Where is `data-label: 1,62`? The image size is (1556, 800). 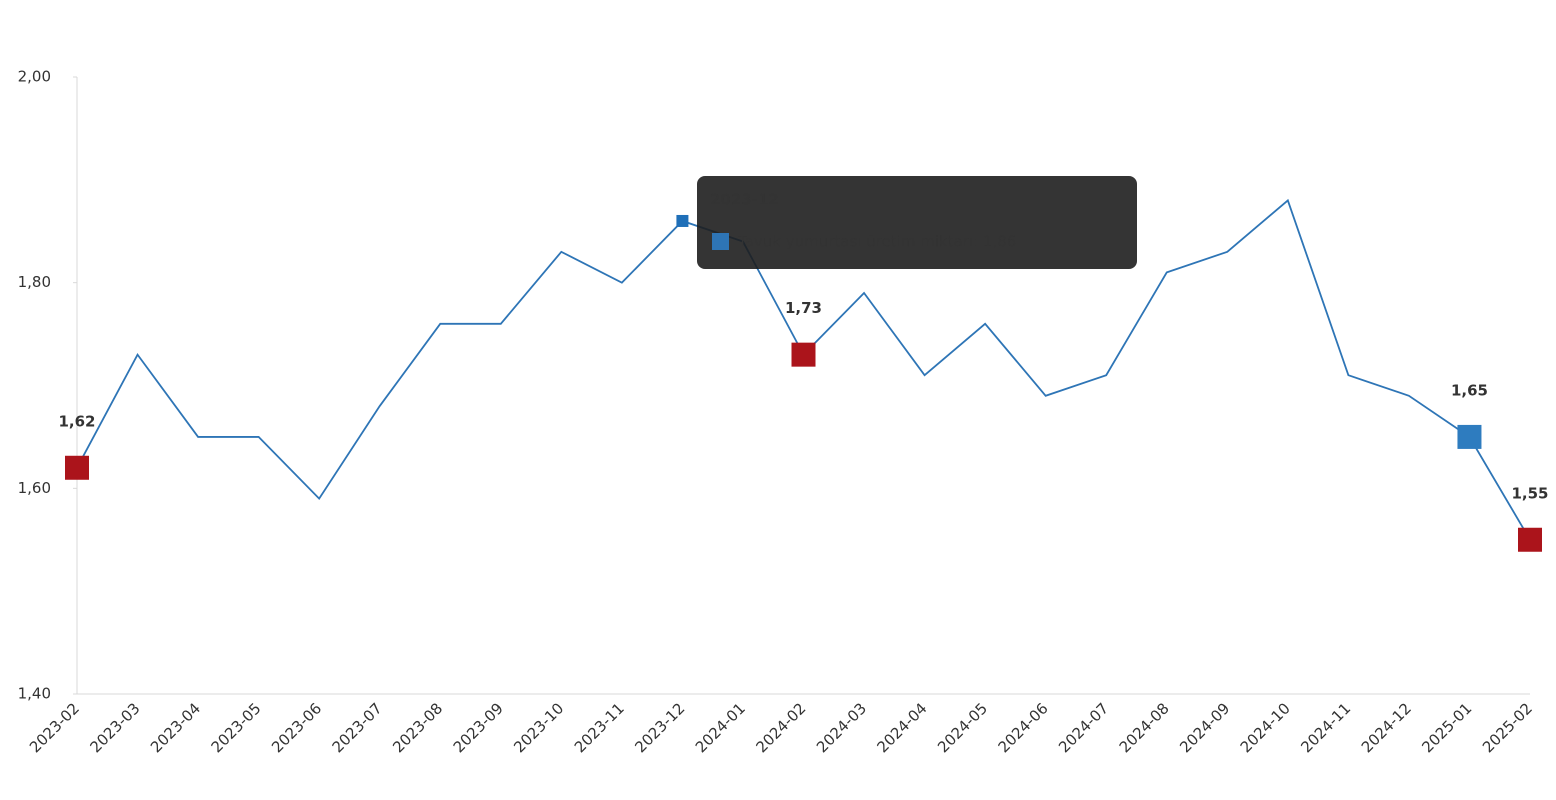
data-label: 1,62 is located at coordinates (76, 421).